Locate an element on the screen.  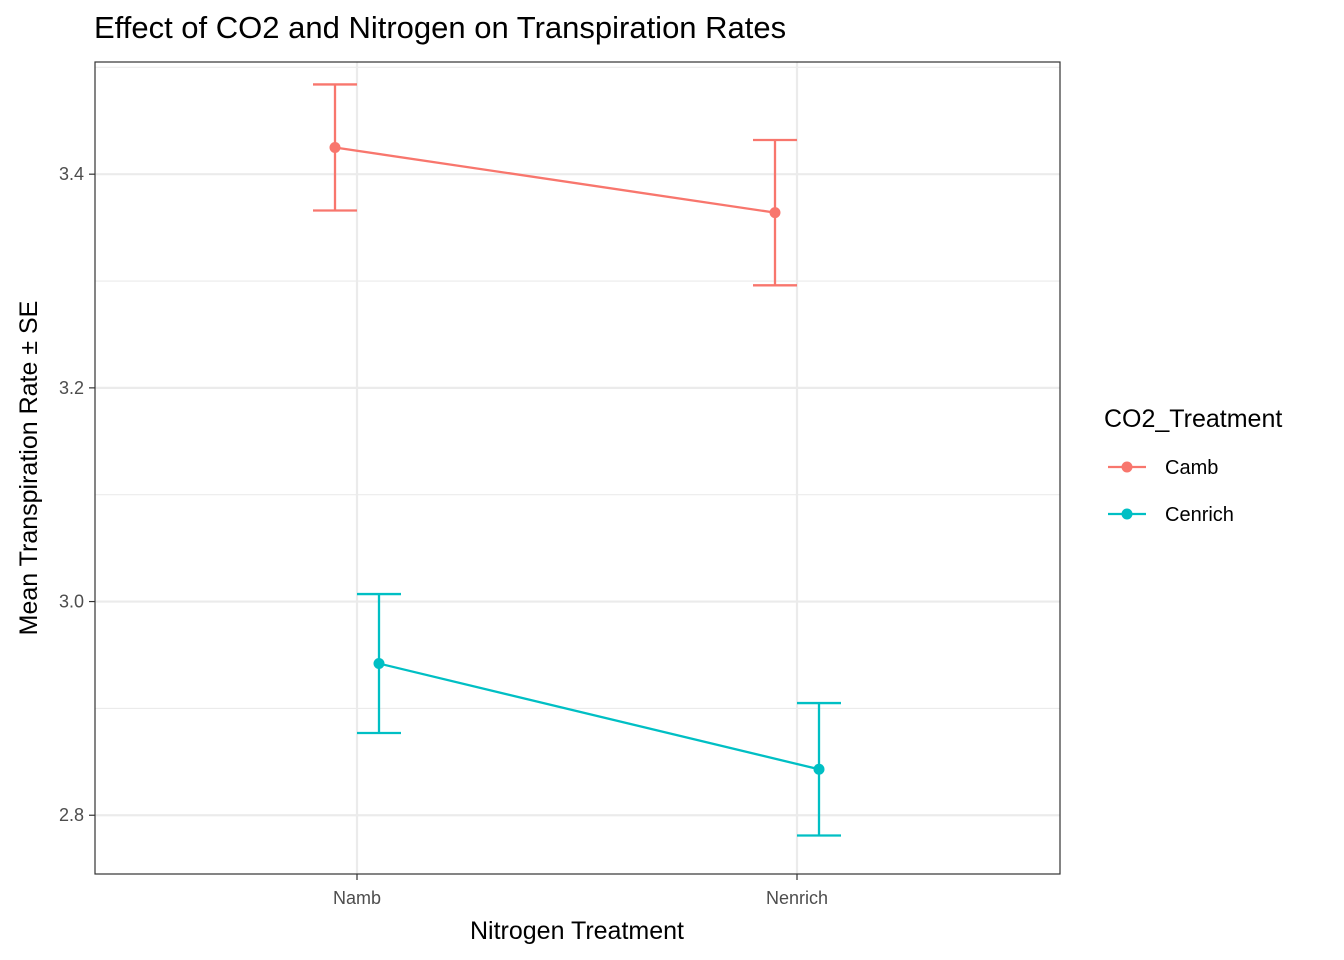
legend-title: CO2_Treatment is located at coordinates (1193, 419).